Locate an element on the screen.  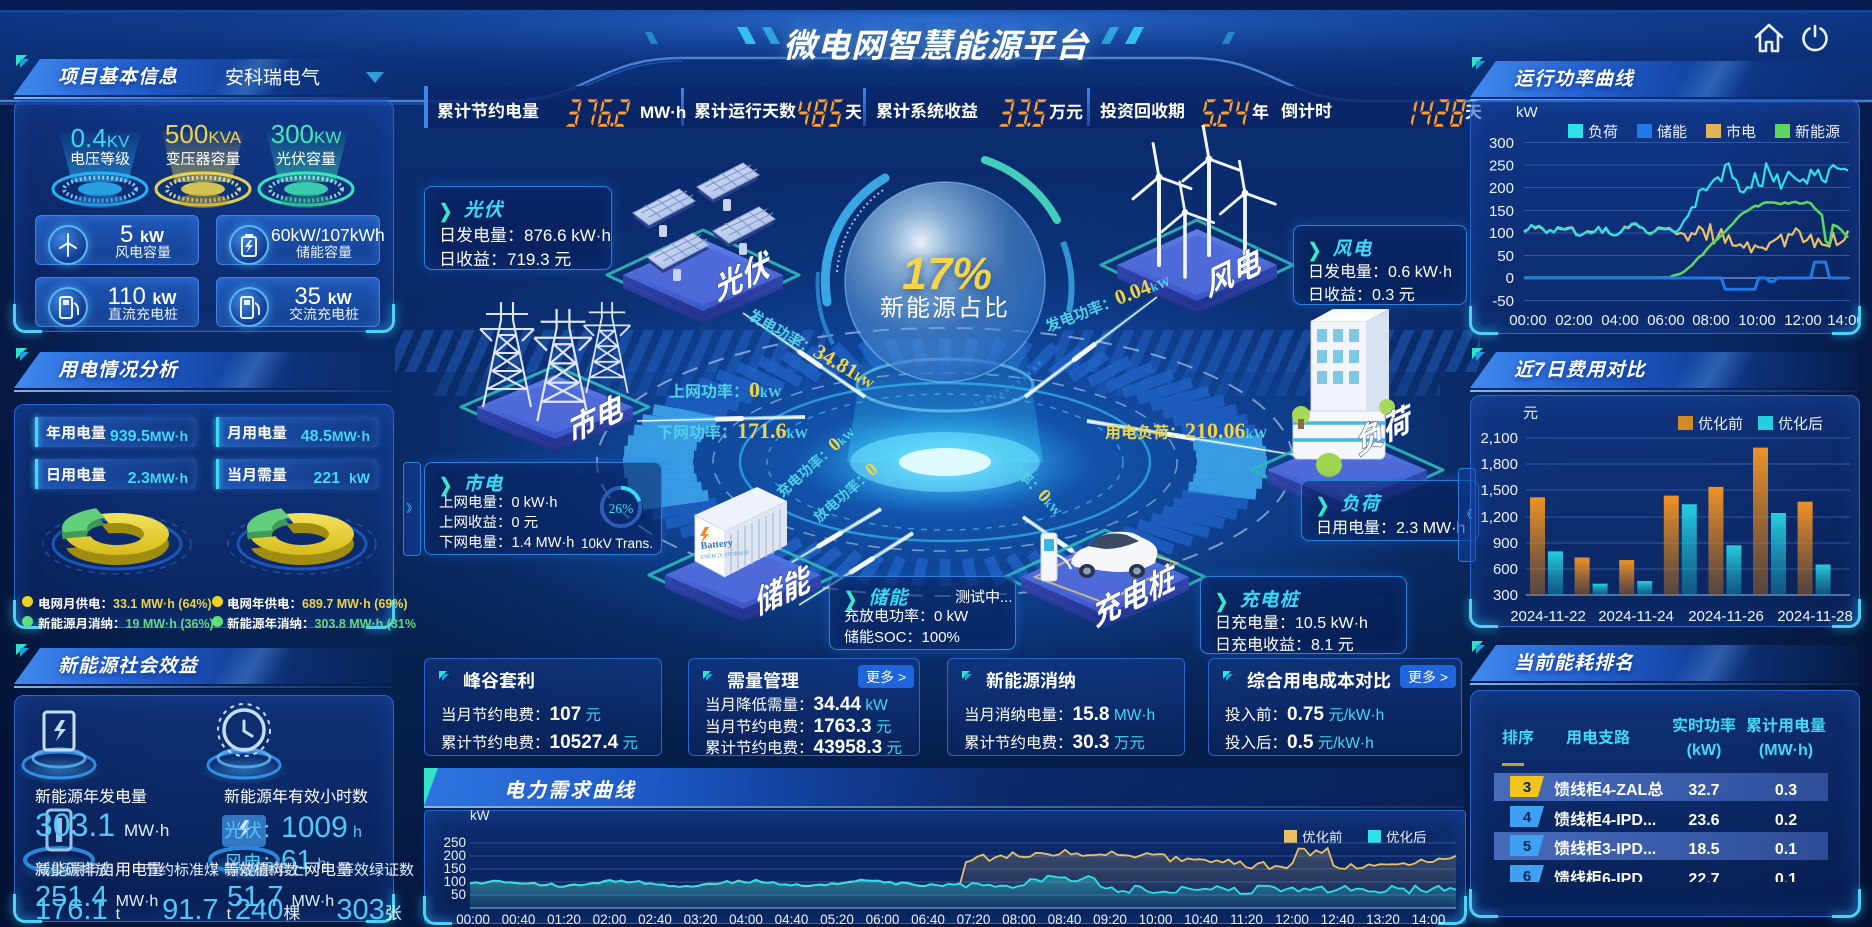
svg-text: 2024-11-28 is located at coordinates (1815, 615).